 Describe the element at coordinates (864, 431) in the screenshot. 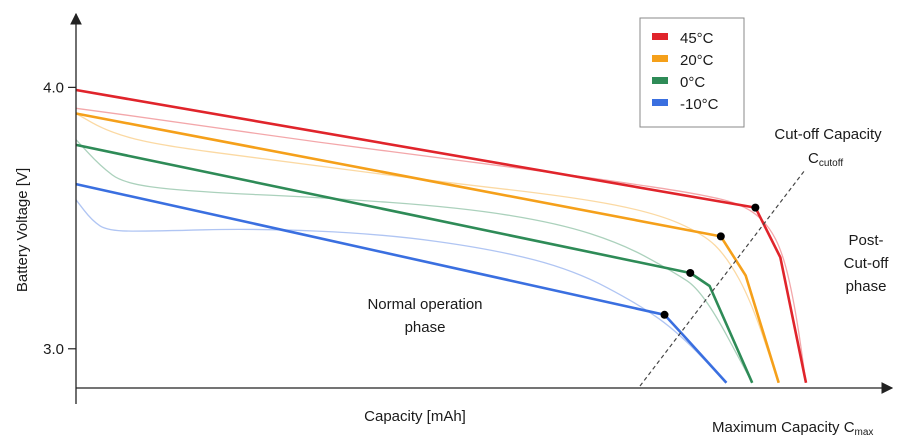

I see `max-capacity-subscript: max` at that location.